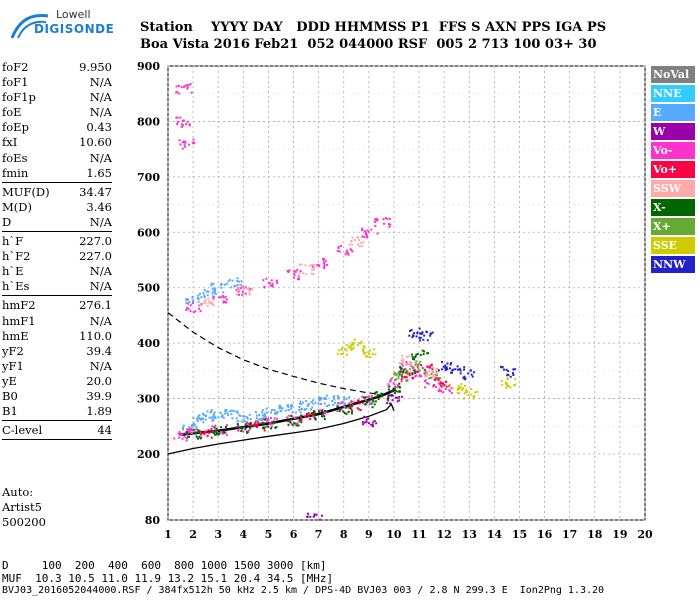 This screenshot has width=700, height=600. Describe the element at coordinates (57, 97) in the screenshot. I see `param-row: foF1p N/A` at that location.